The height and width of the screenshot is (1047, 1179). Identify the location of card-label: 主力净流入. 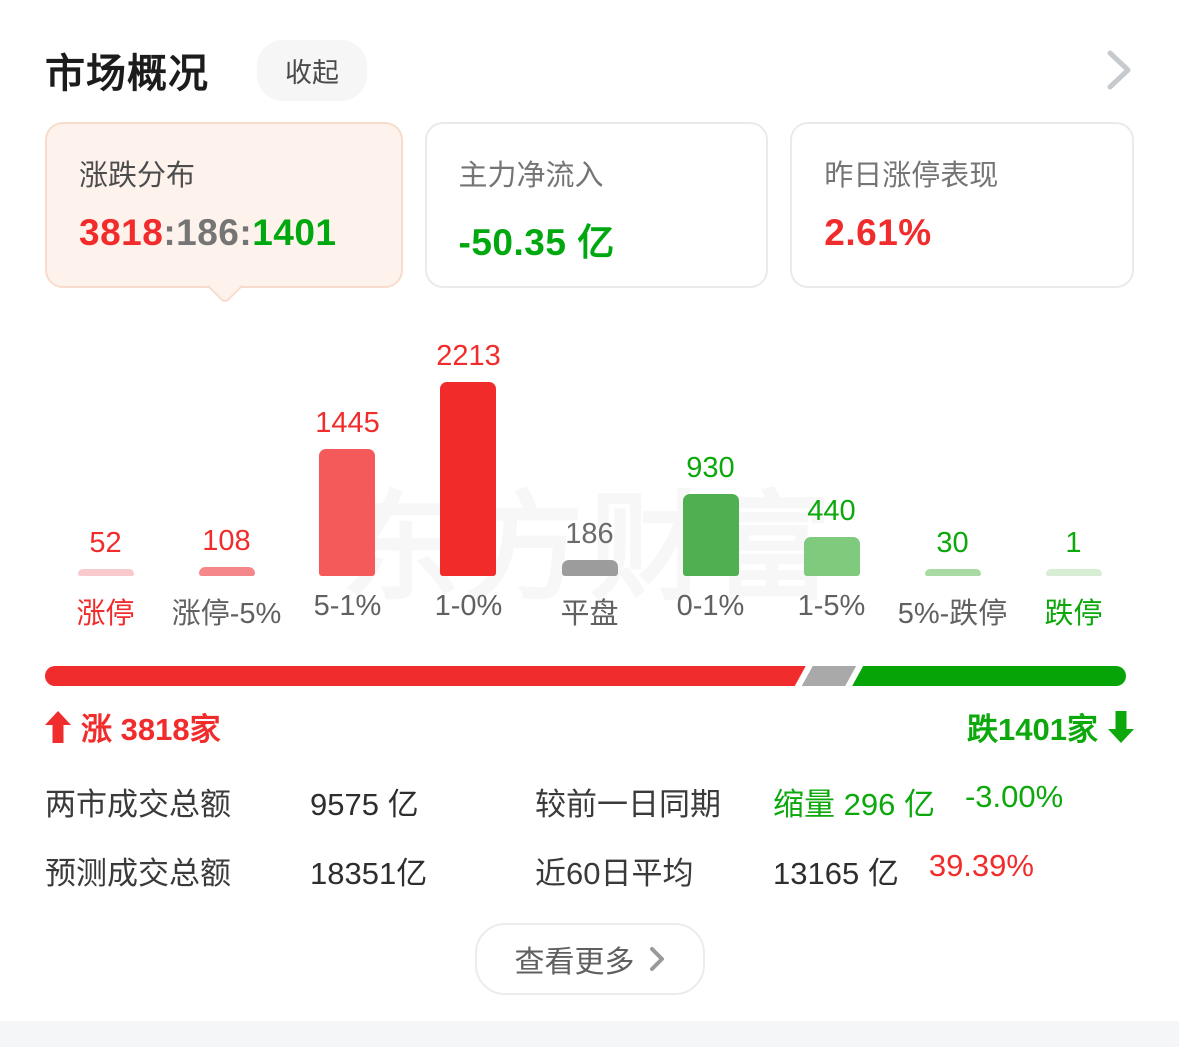
(531, 176).